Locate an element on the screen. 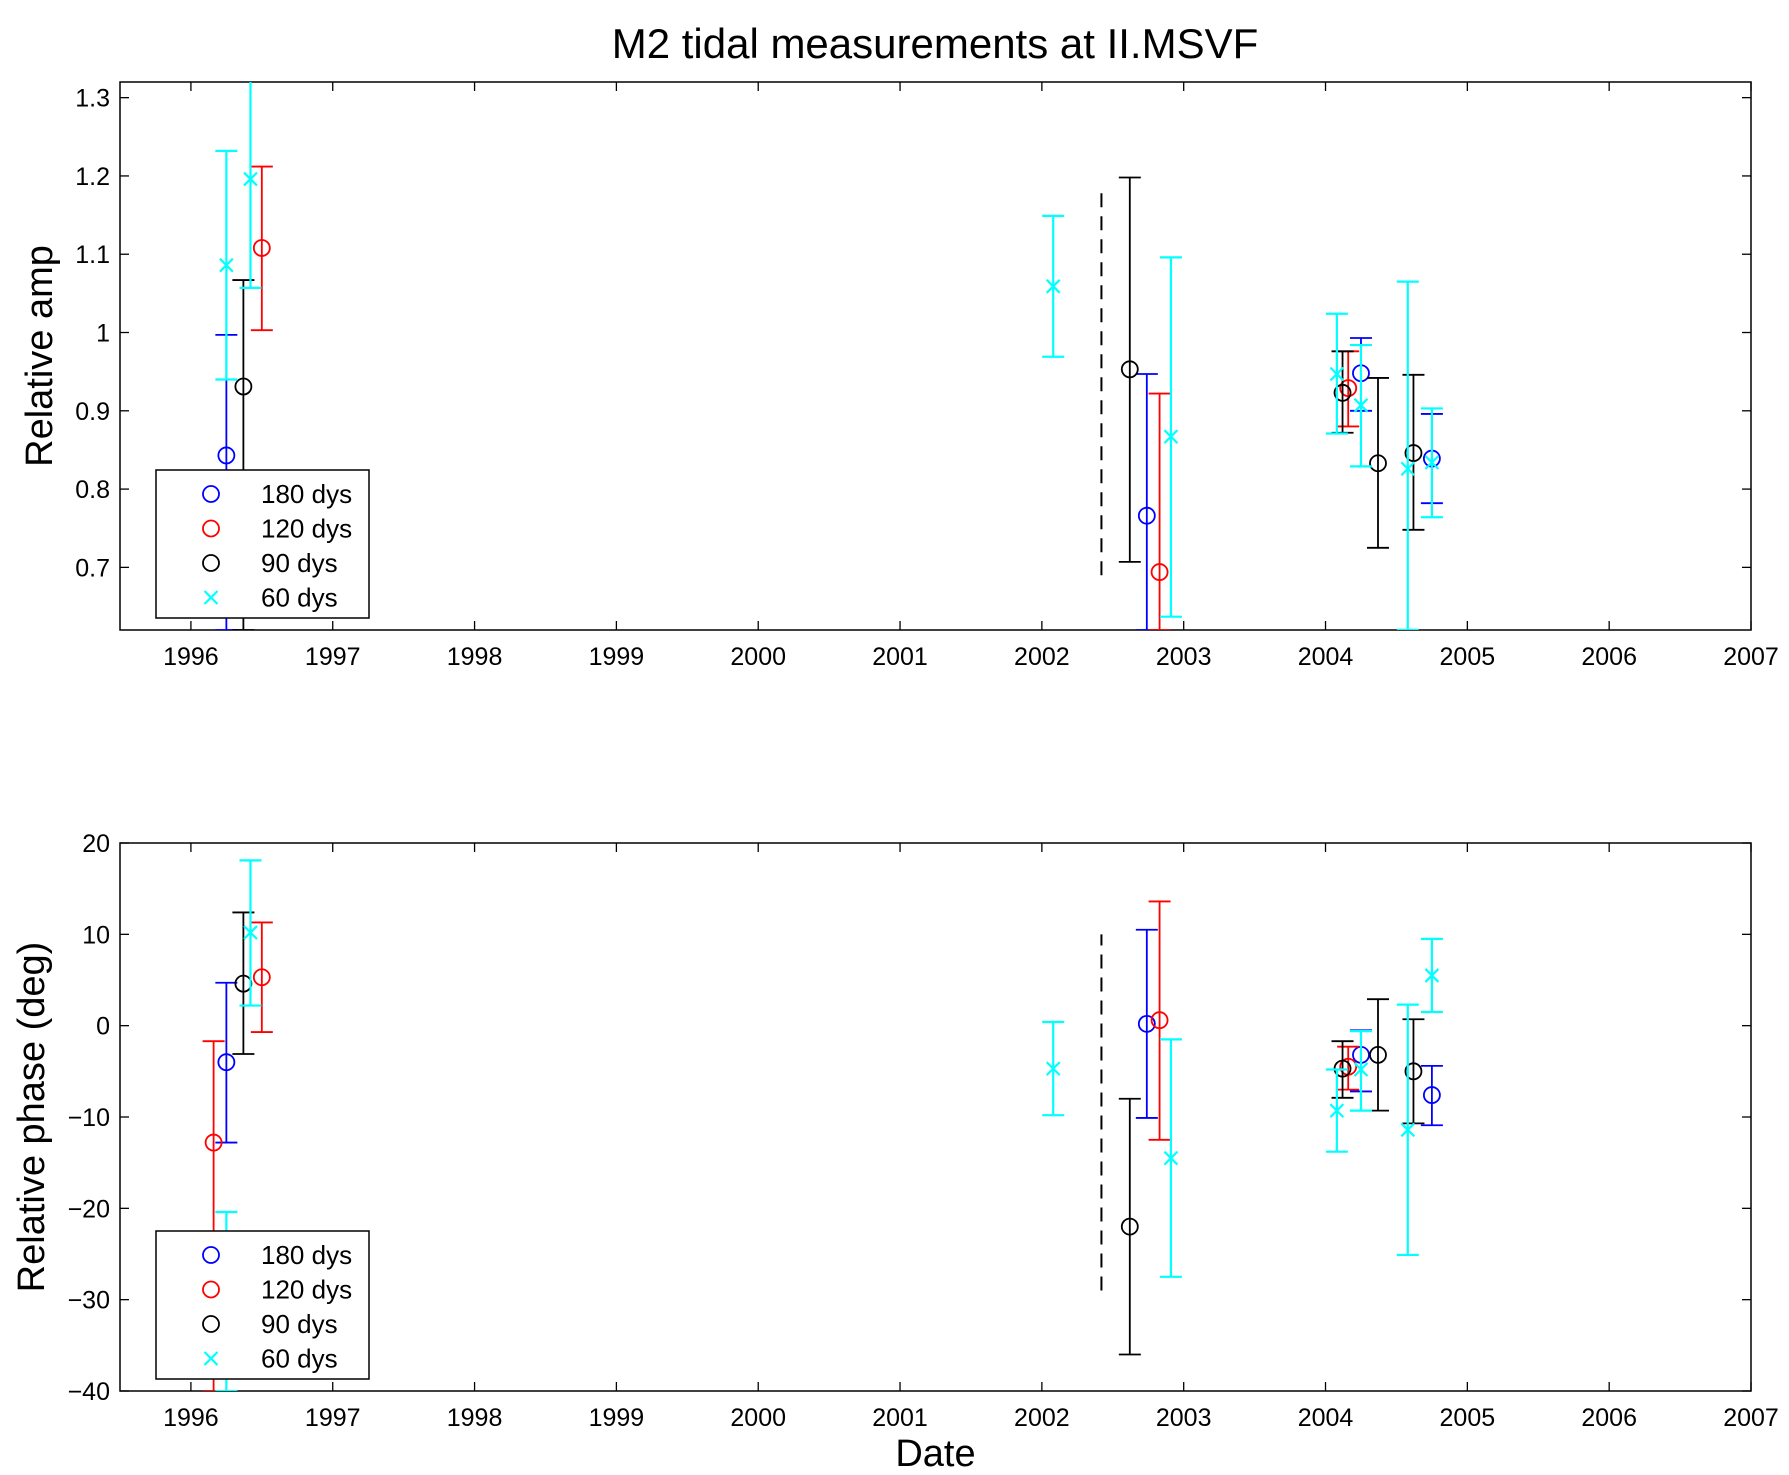  y-tick-label: 1 is located at coordinates (103, 334).